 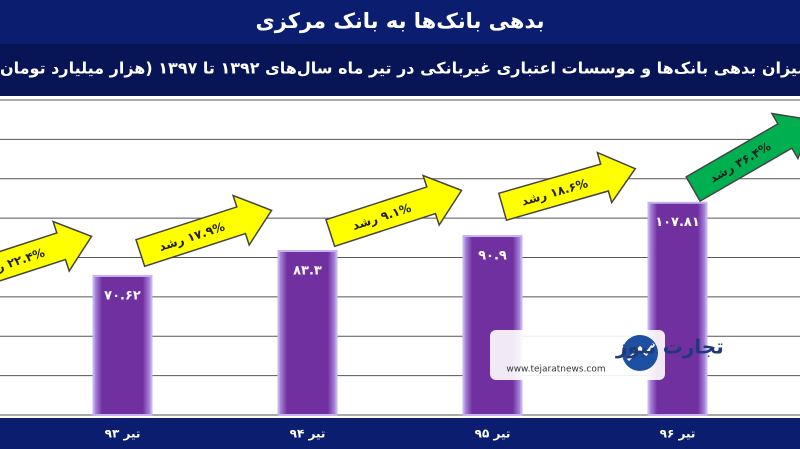 I want to click on value-label: ۷۰.۶۲, so click(x=122, y=295).